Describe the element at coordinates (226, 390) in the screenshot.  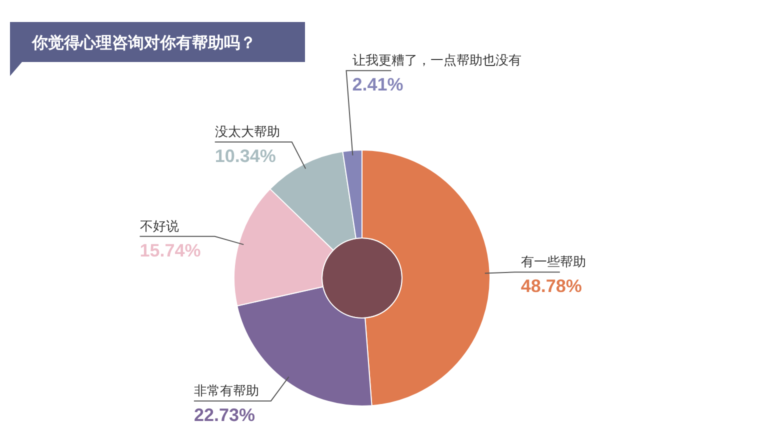
I see `slice-label: 非常有帮助` at that location.